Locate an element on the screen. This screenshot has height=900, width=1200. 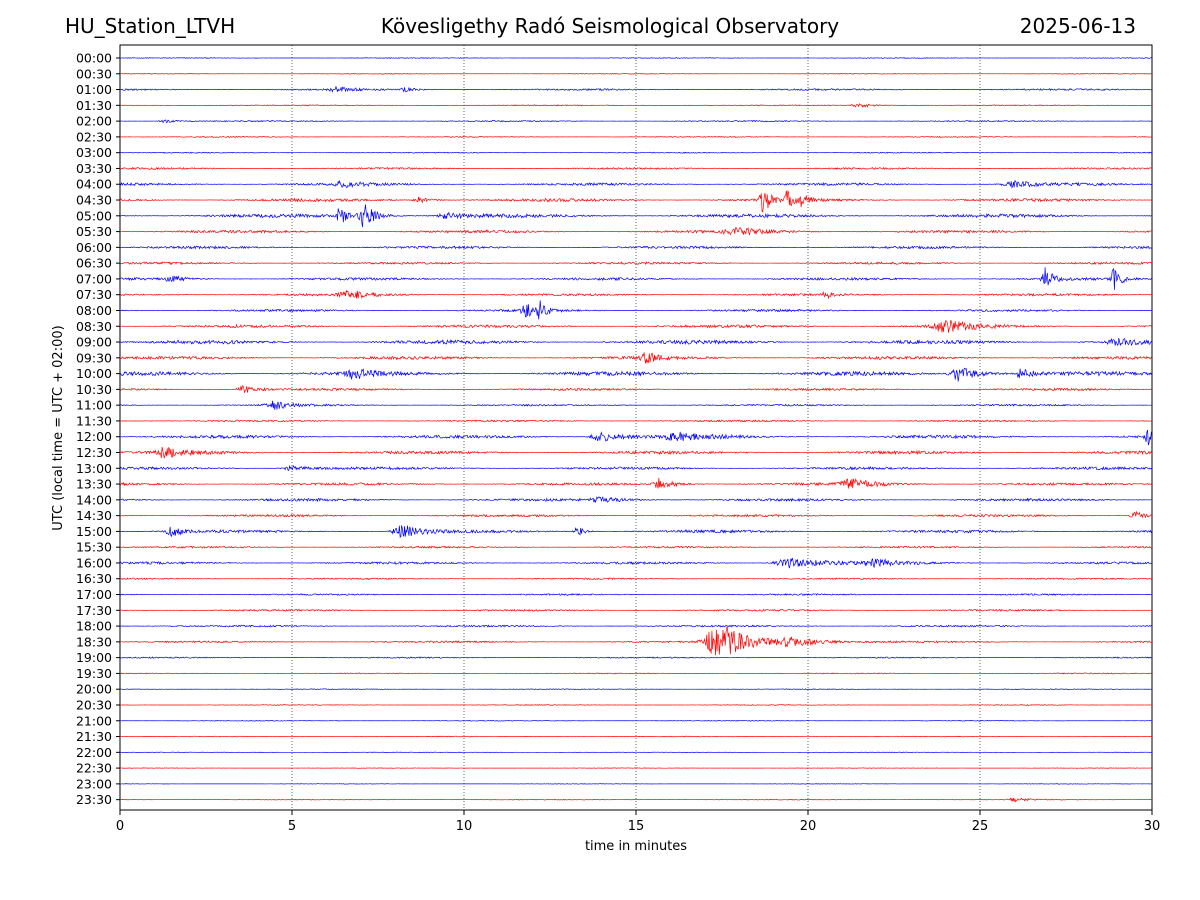
row-label-26: 13:00 is located at coordinates (94, 468).